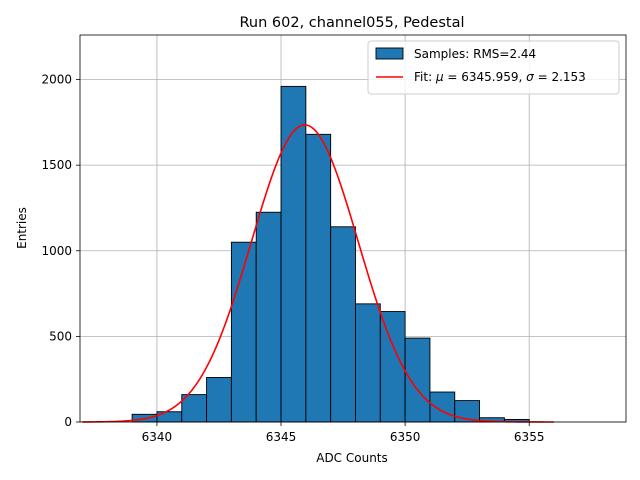 This screenshot has height=480, width=640. I want to click on legend-fit-prefix: Fit:, so click(425, 77).